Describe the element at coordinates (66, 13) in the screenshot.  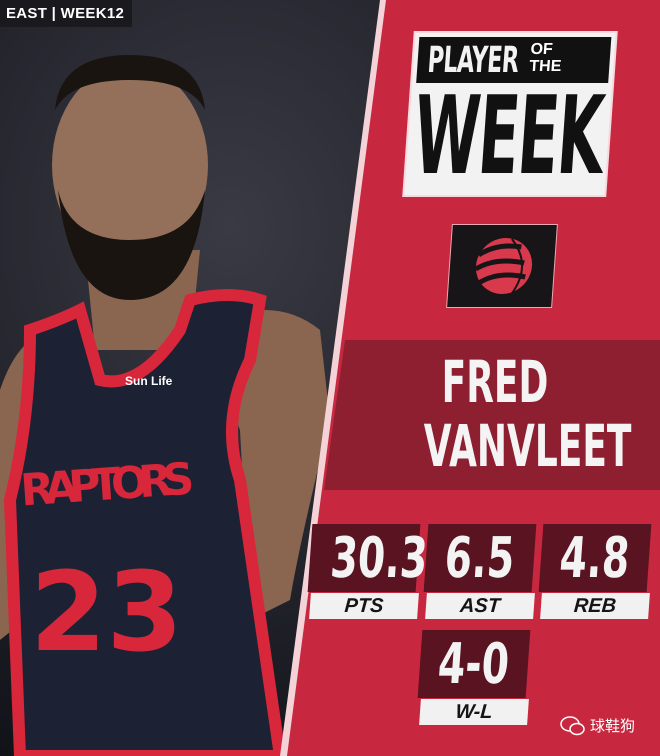
I see `conference-week-tag: EAST | WEEK12` at that location.